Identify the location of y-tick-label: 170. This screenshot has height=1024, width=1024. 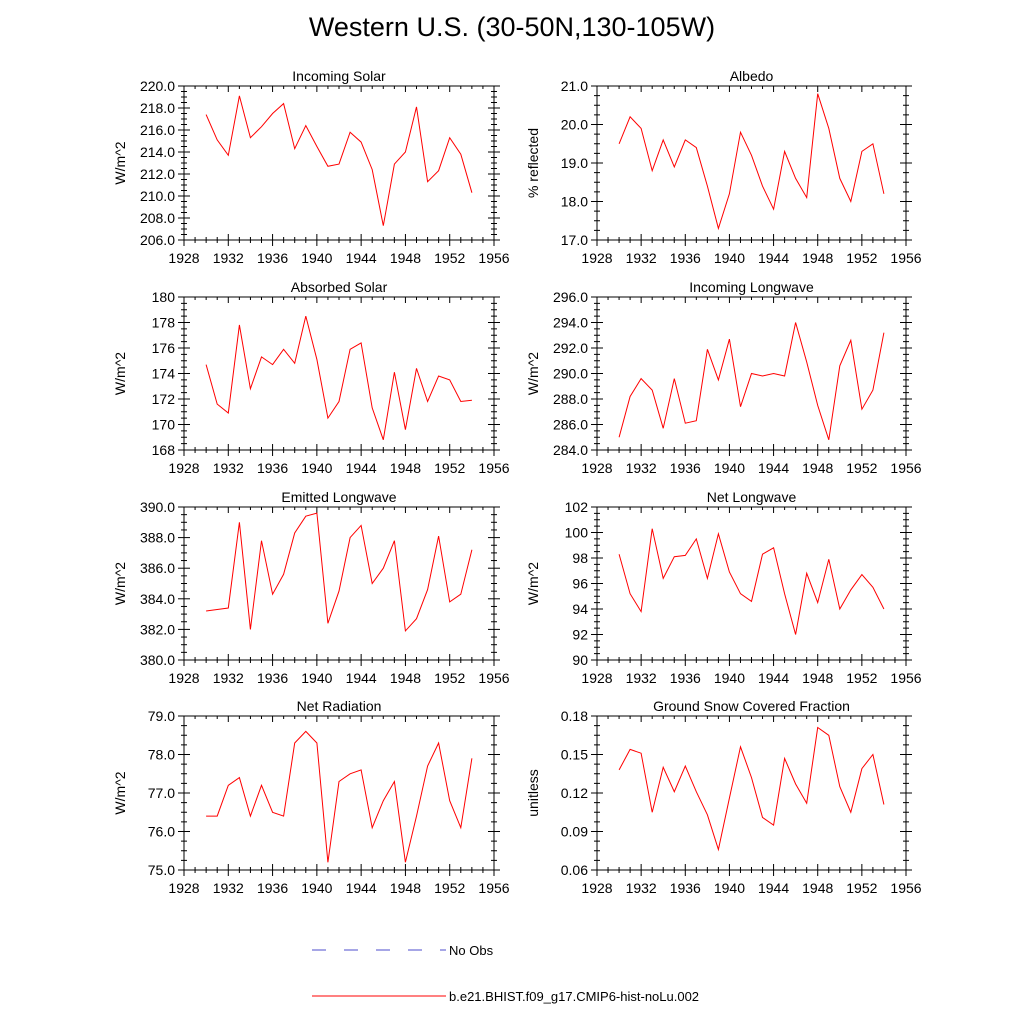
(164, 425).